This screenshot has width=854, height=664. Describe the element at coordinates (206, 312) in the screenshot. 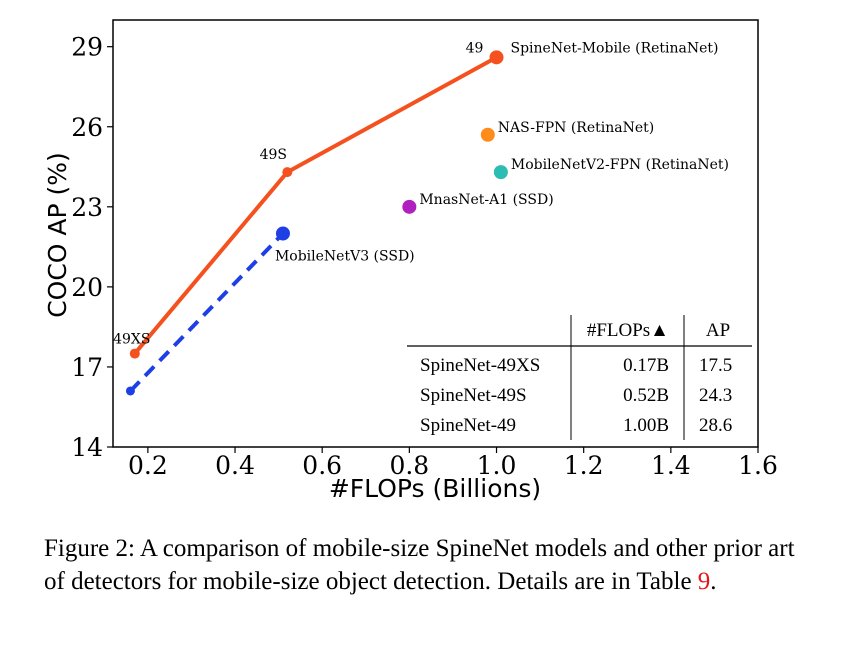

I see `mobilenetv3-line` at that location.